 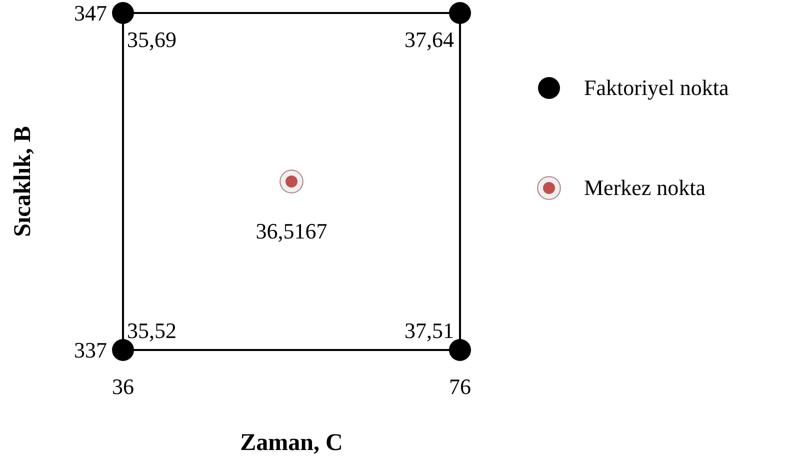 I want to click on x-tick-label: 76, so click(x=460, y=386).